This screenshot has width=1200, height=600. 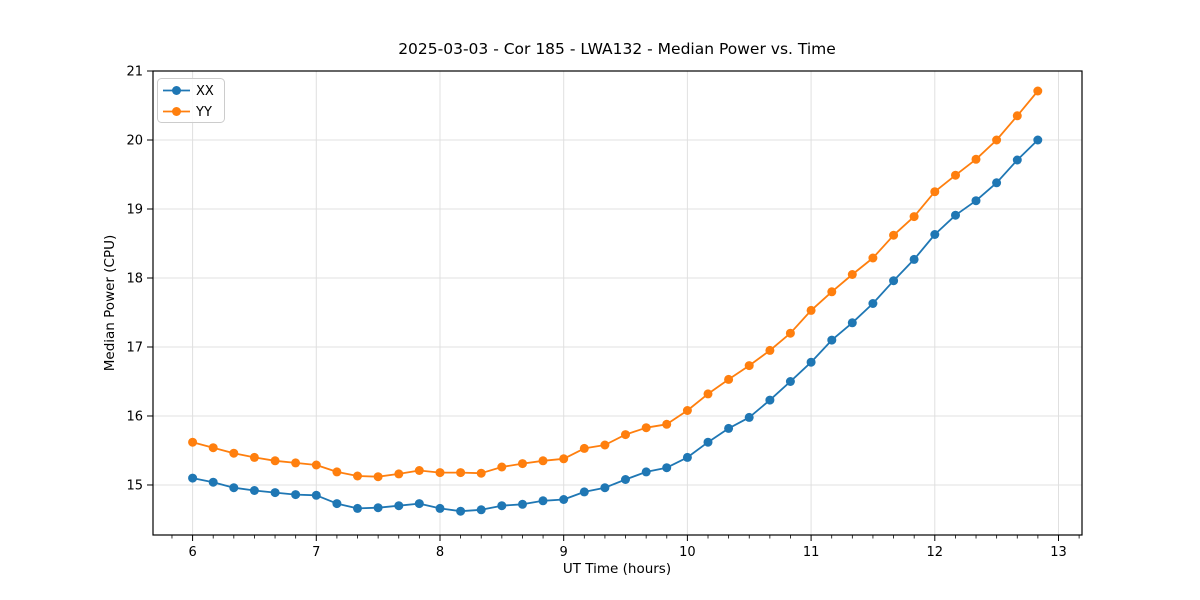 What do you see at coordinates (134, 416) in the screenshot?
I see `y-tick-label: 16` at bounding box center [134, 416].